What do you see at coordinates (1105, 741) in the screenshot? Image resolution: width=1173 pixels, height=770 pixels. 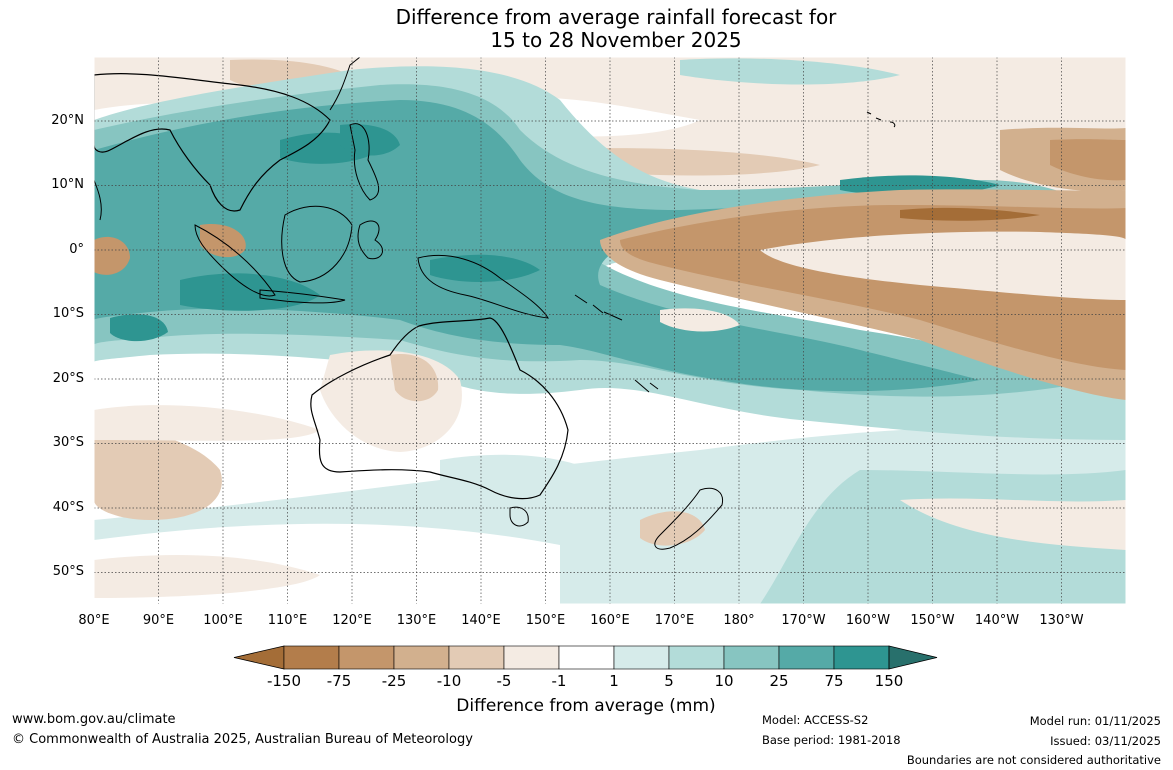 I see `footer-issued: Issued: 03/11/2025` at bounding box center [1105, 741].